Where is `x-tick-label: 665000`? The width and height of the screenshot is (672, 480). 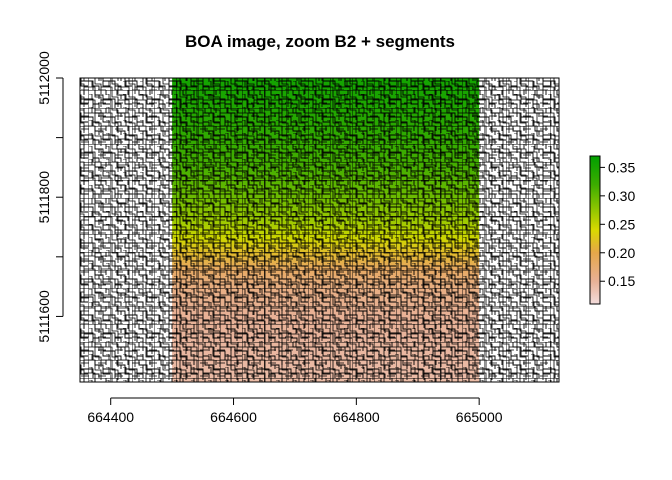 x-tick-label: 665000 is located at coordinates (479, 417).